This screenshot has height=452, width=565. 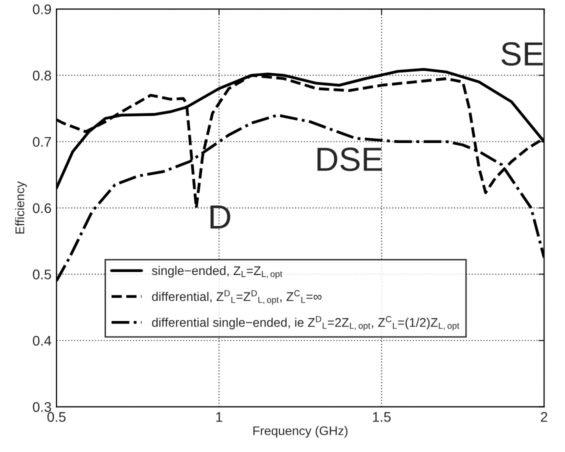 What do you see at coordinates (42, 341) in the screenshot?
I see `y-tick-label: 0.4` at bounding box center [42, 341].